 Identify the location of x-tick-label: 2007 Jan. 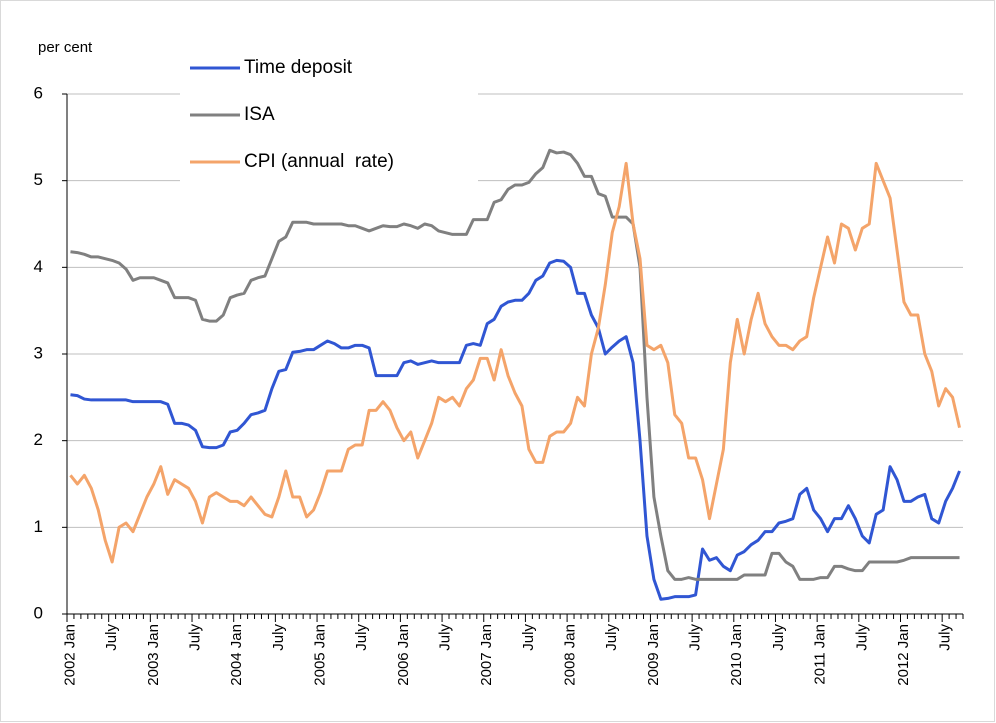
(486, 655).